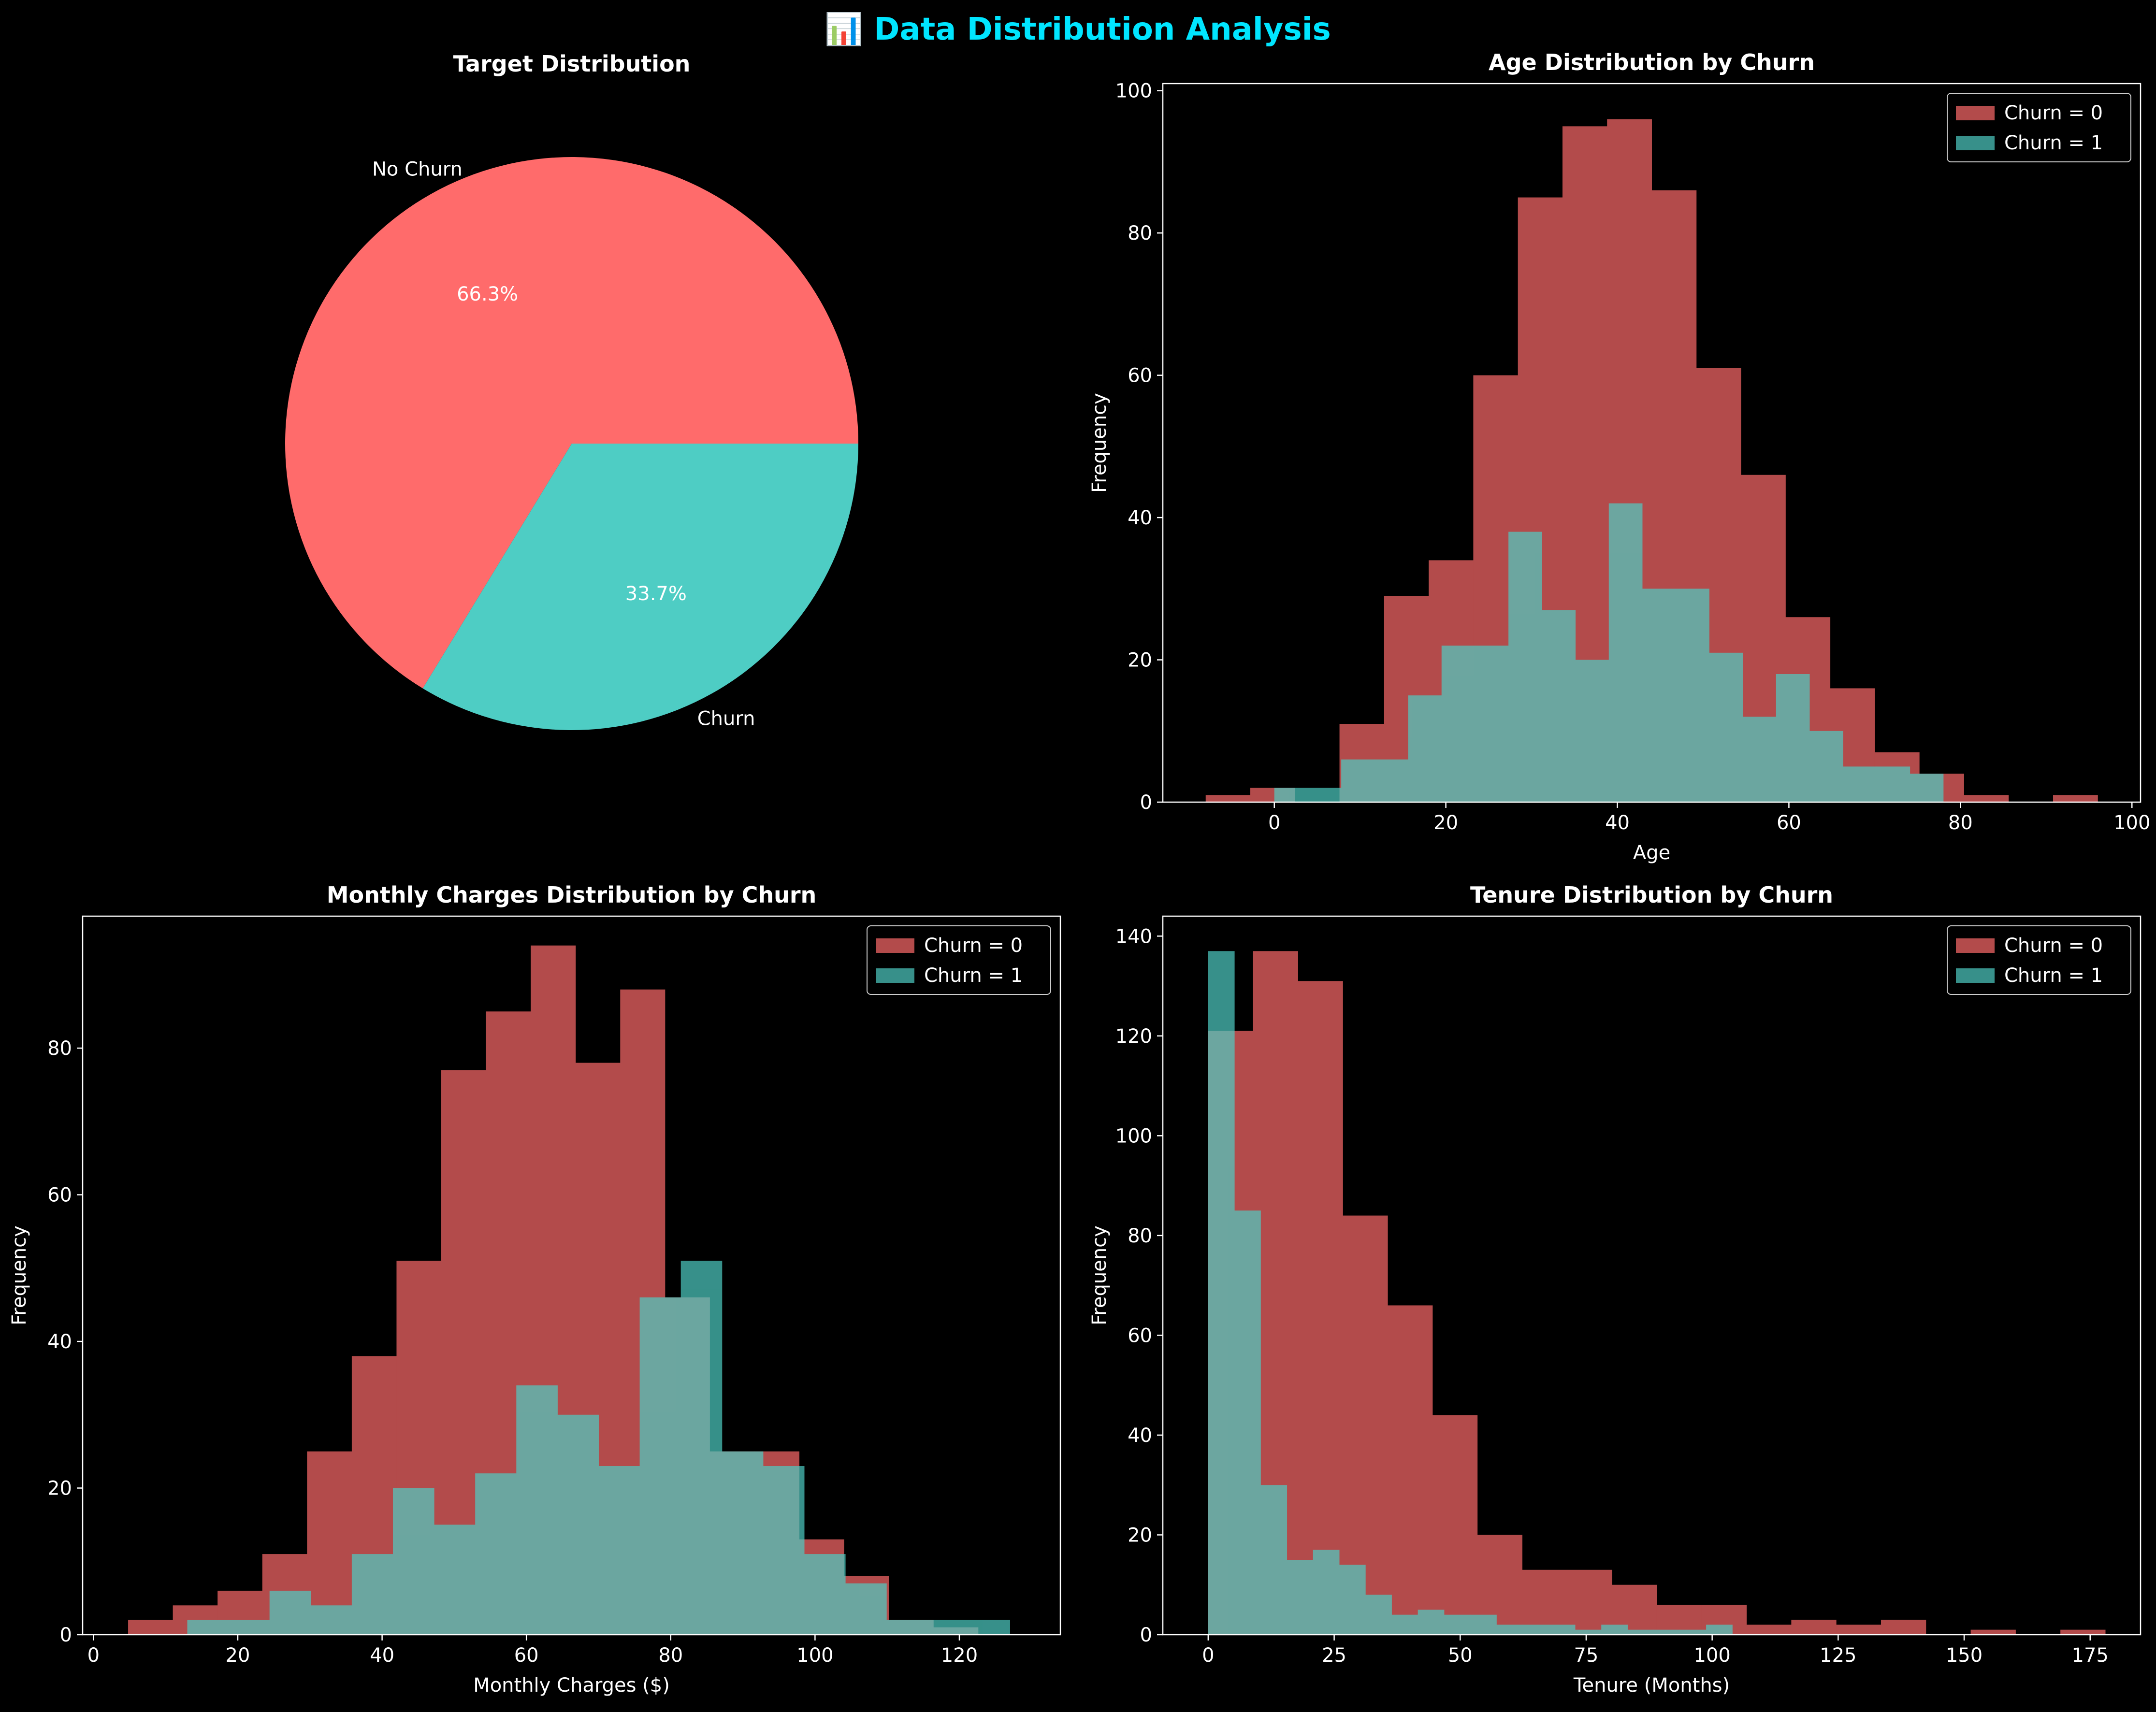 This screenshot has height=1712, width=2156. Describe the element at coordinates (1078, 30) in the screenshot. I see `figure-title: 📊 Data Distribution Analysis` at that location.